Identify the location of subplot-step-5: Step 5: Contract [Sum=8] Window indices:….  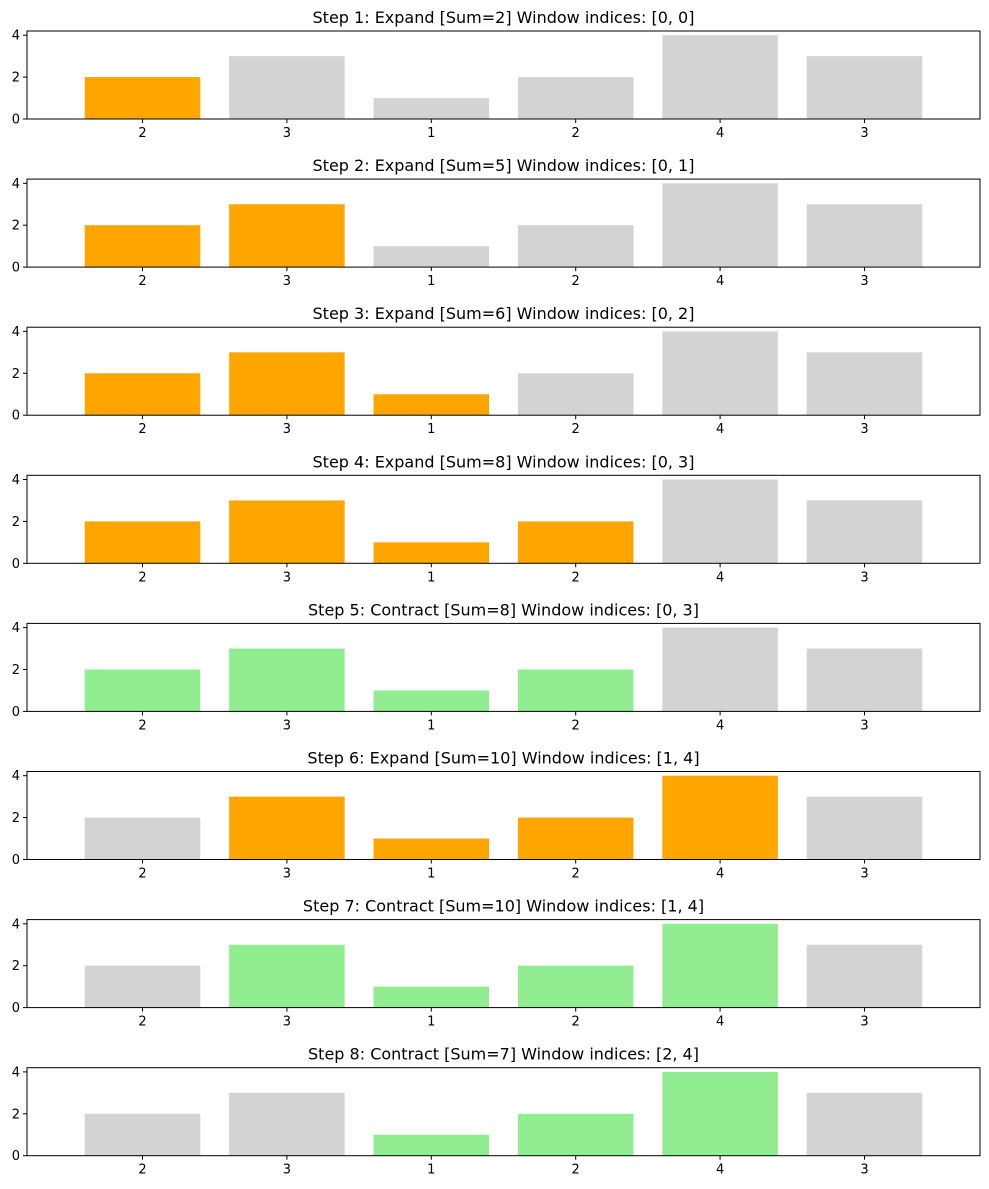
(496, 666).